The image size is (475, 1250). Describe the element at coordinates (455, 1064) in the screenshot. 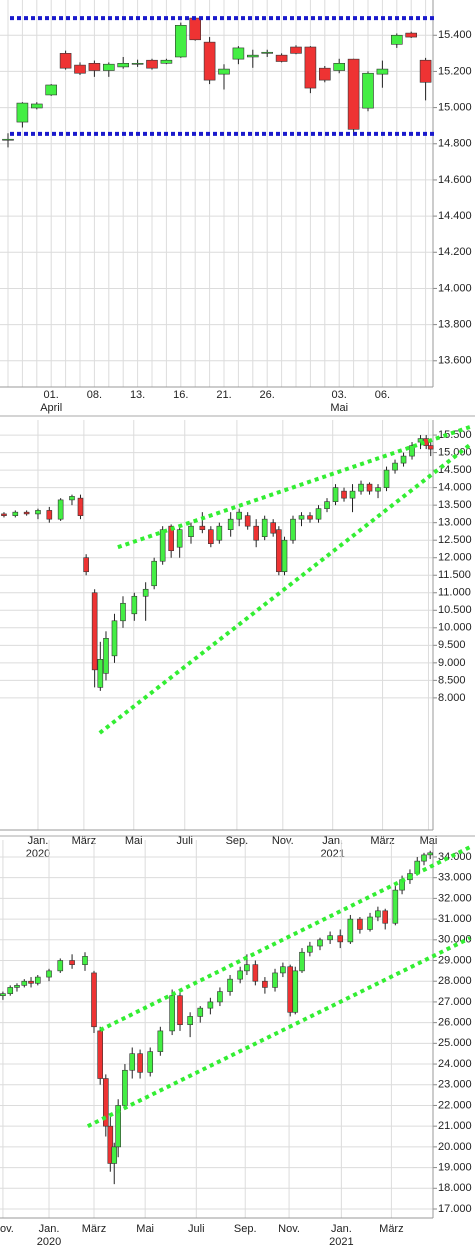

I see `y-tick-label: 24.000` at that location.